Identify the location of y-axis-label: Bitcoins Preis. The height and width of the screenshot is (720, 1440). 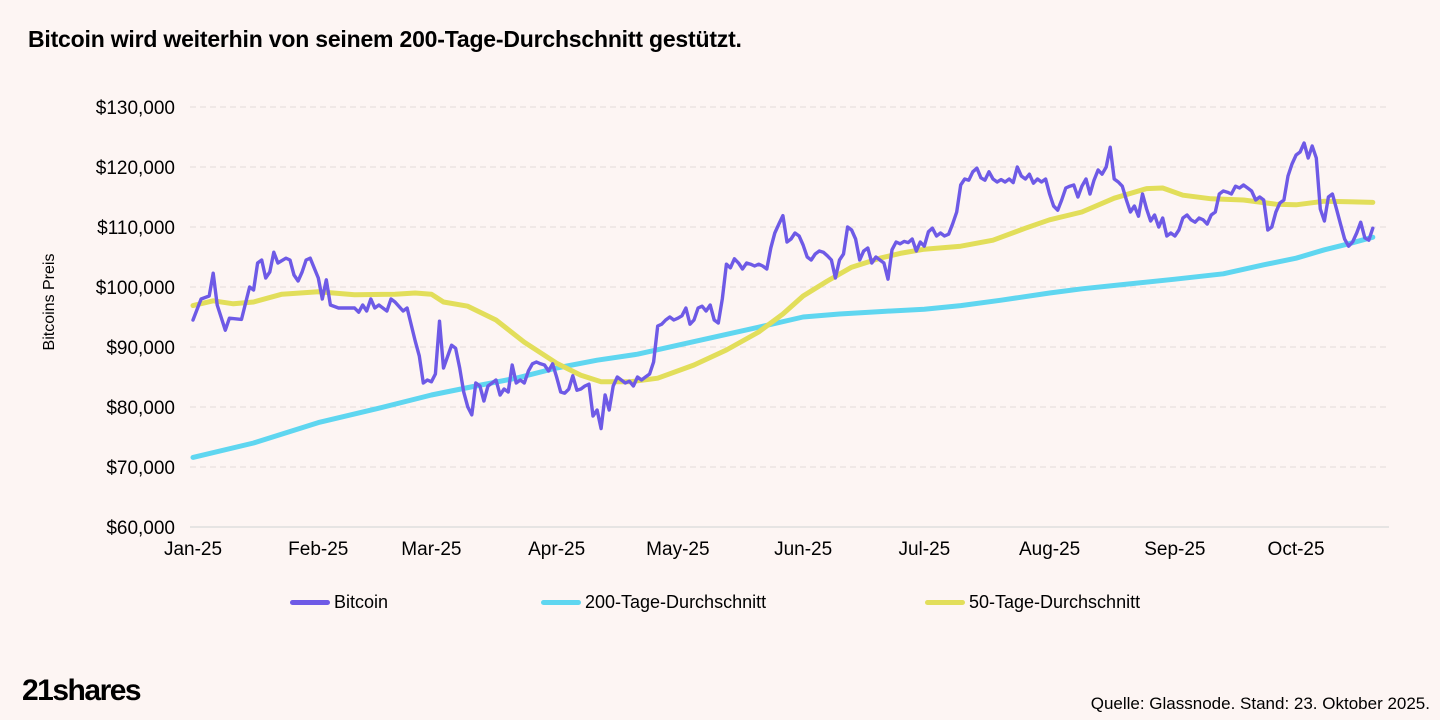
(49, 302).